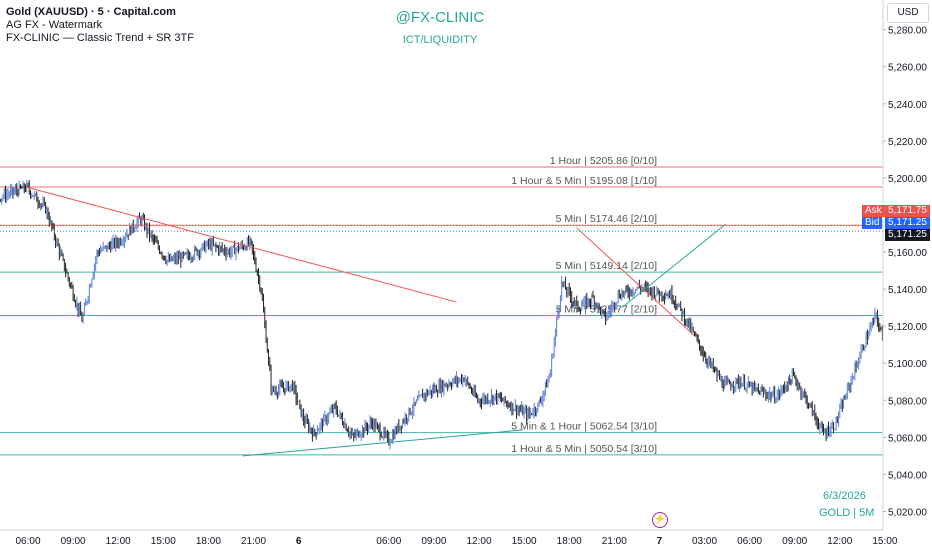 This screenshot has height=550, width=932. I want to click on y-tick-label-11: 5,060.00, so click(907, 438).